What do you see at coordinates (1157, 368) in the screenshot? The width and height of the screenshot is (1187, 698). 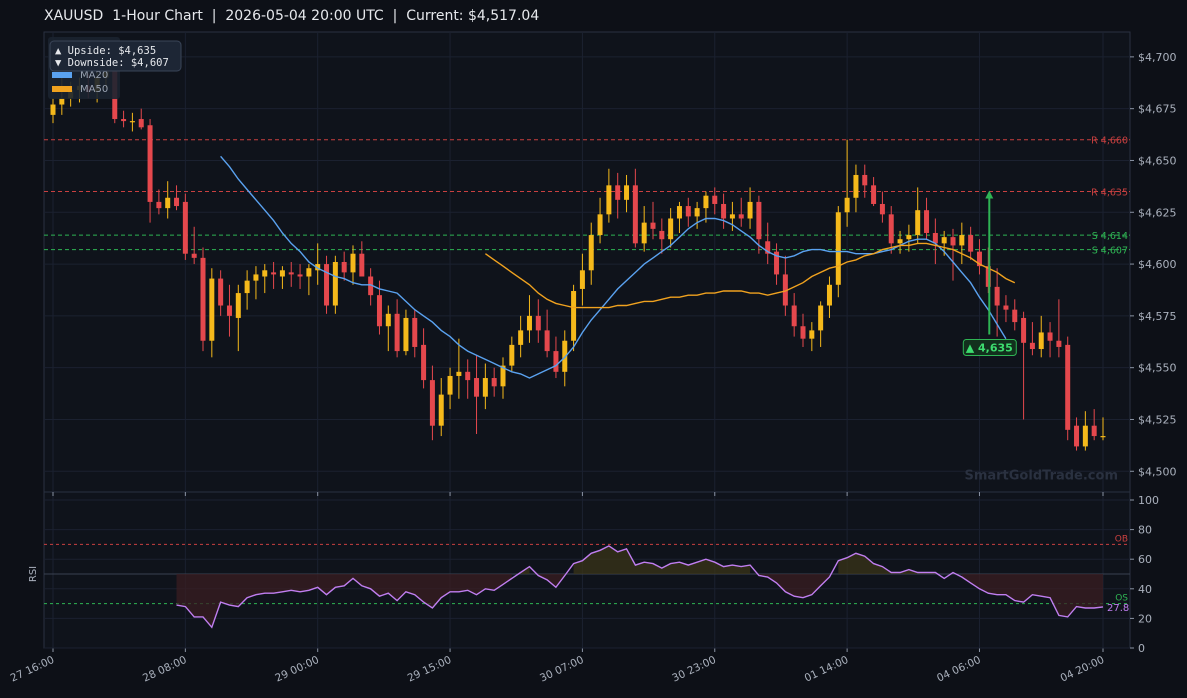 I see `price-tick-label: $4,550` at bounding box center [1157, 368].